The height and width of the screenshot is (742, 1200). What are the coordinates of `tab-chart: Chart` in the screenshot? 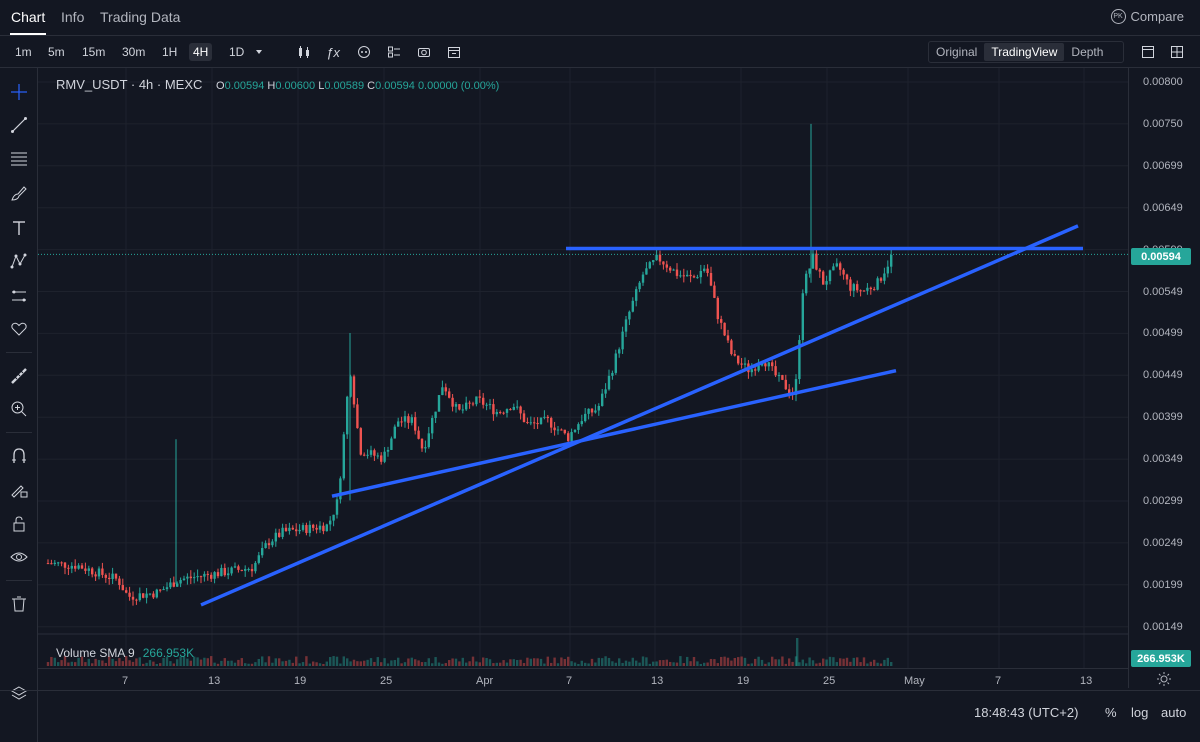 It's located at (28, 17).